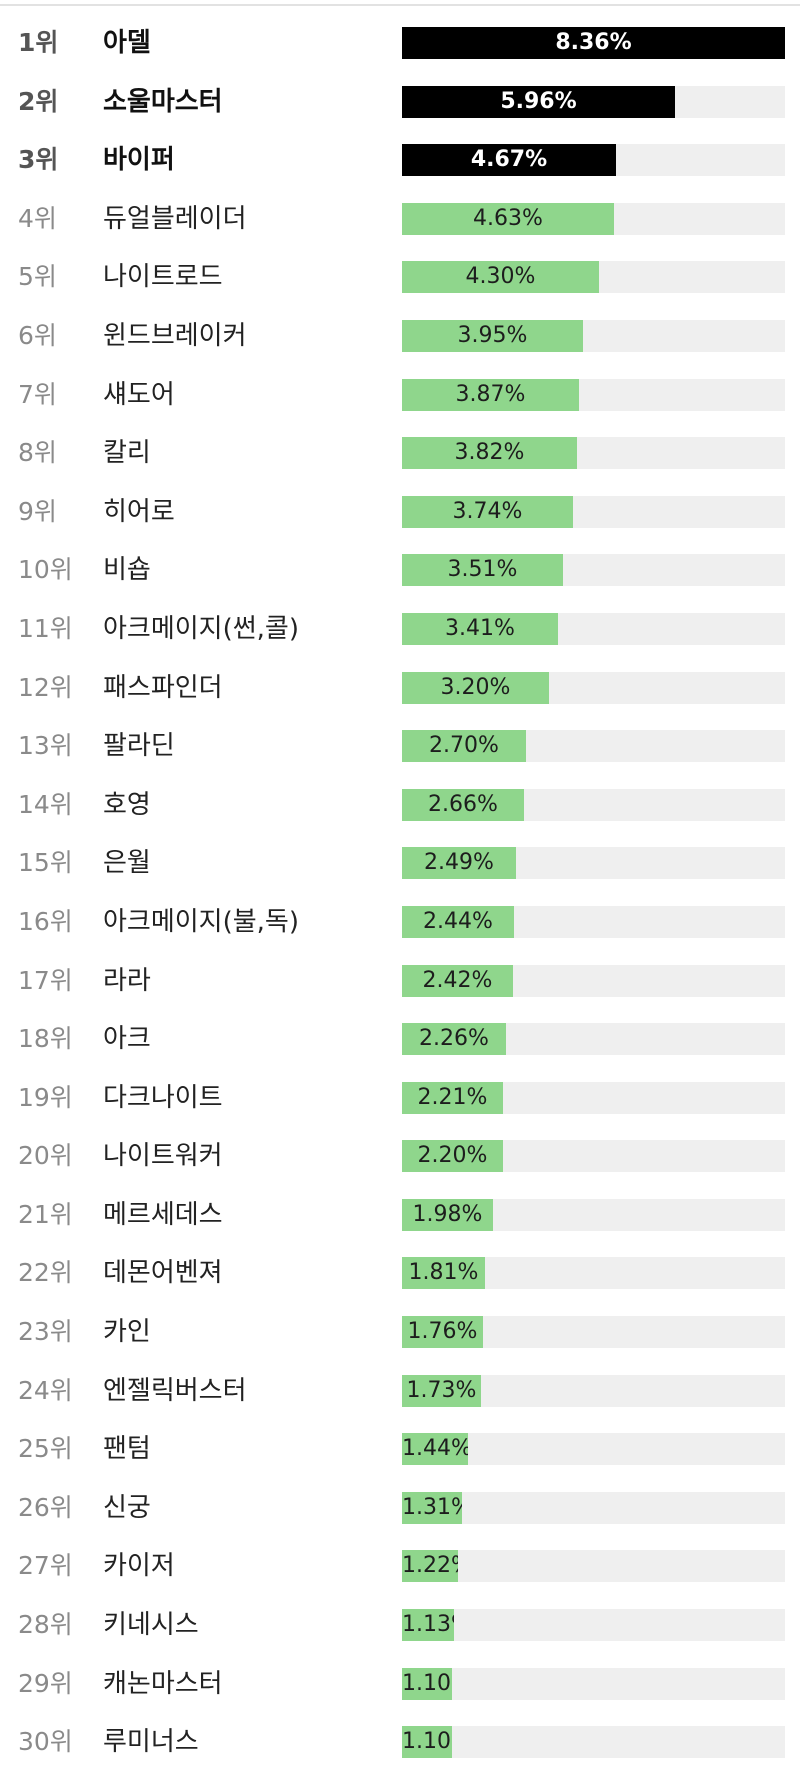  I want to click on rank-label: 18위, so click(45, 1039).